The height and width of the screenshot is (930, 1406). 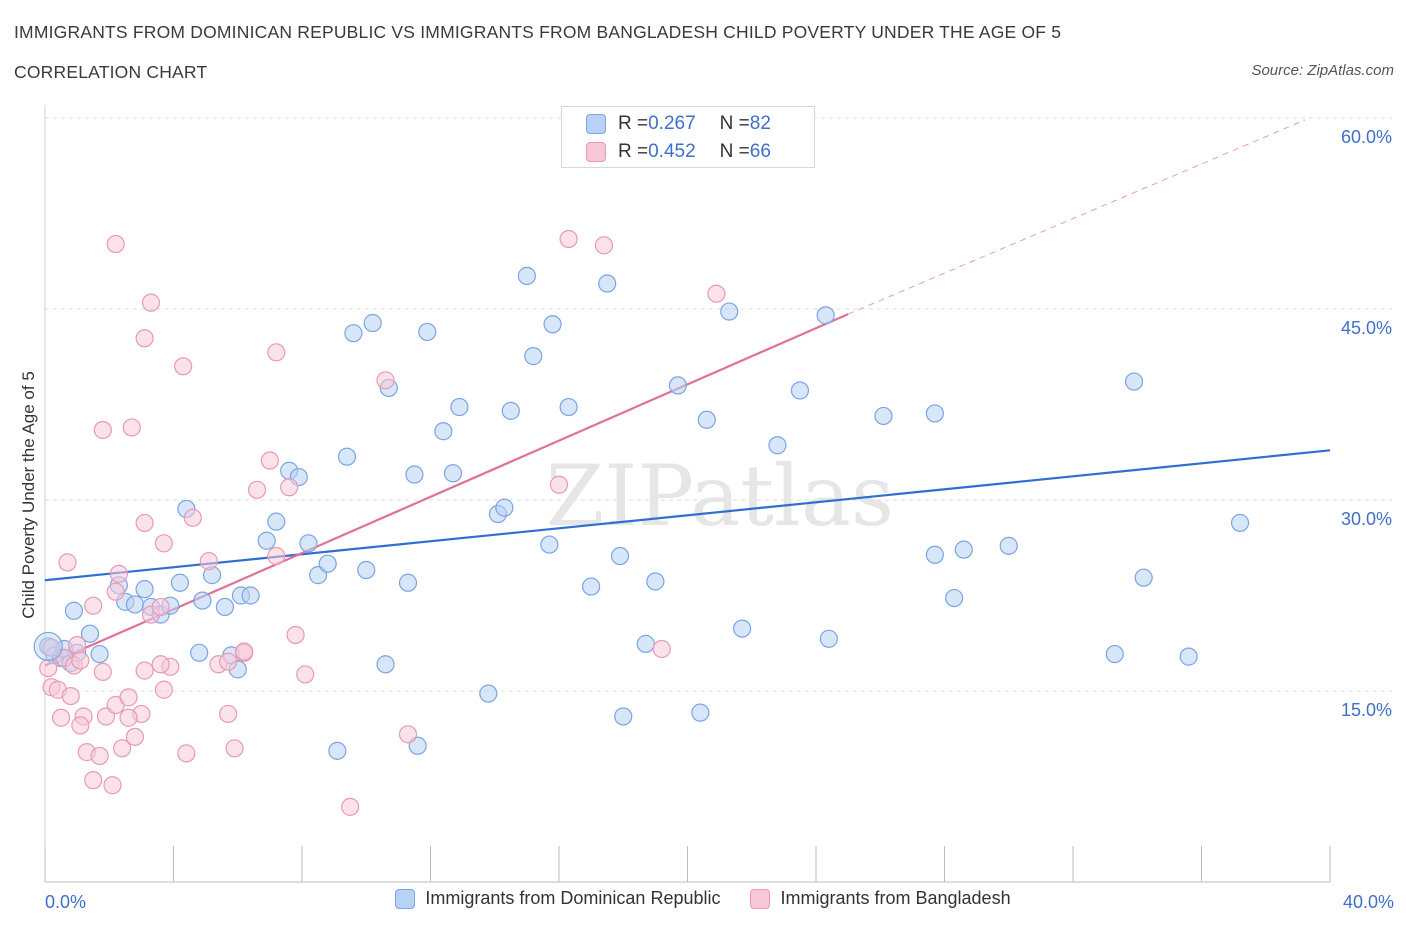 I want to click on r-value: 0.452, so click(x=672, y=151).